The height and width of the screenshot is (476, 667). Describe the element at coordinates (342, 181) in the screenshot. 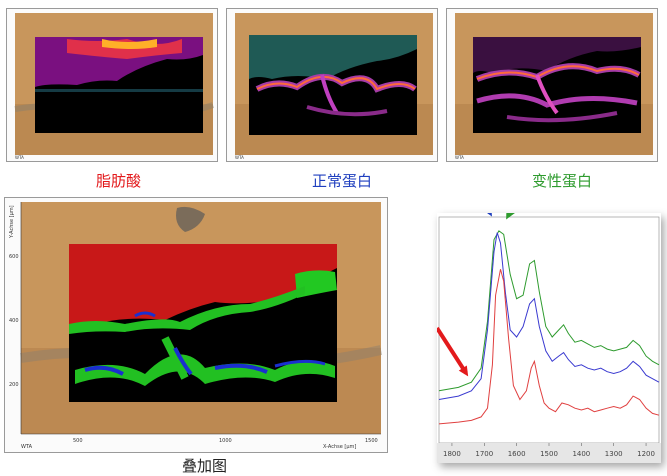

I see `normal-protein-caption: 正常蛋白` at that location.